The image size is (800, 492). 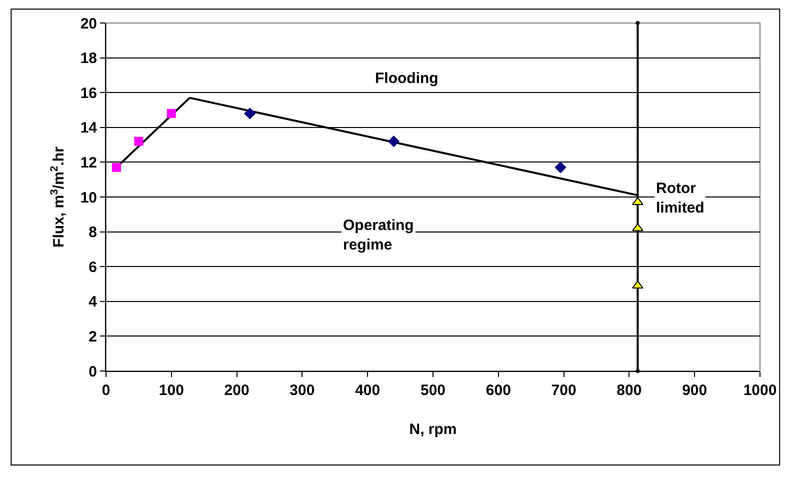 What do you see at coordinates (92, 233) in the screenshot?
I see `y-tick-label: 8` at bounding box center [92, 233].